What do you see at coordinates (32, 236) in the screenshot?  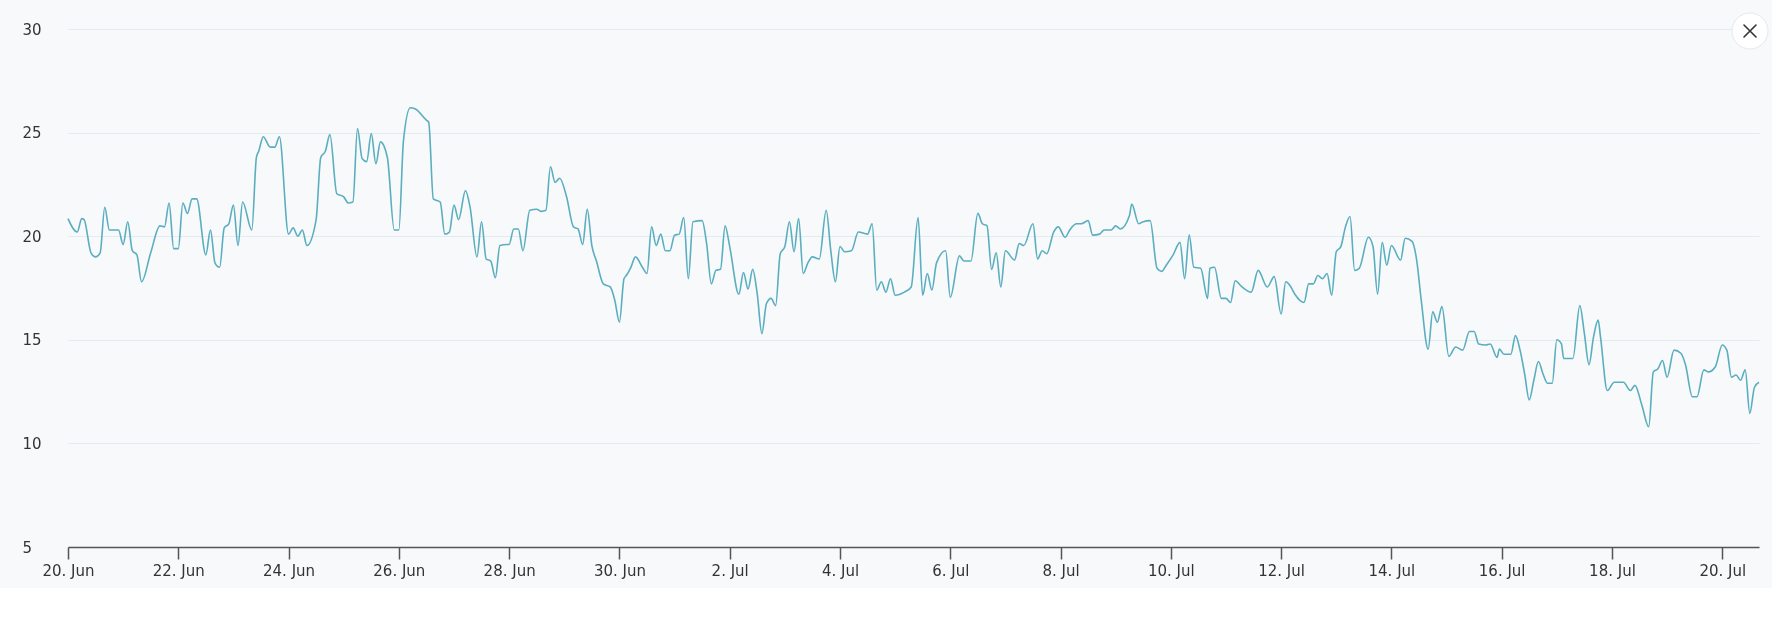 I see `y-tick-label: 20` at bounding box center [32, 236].